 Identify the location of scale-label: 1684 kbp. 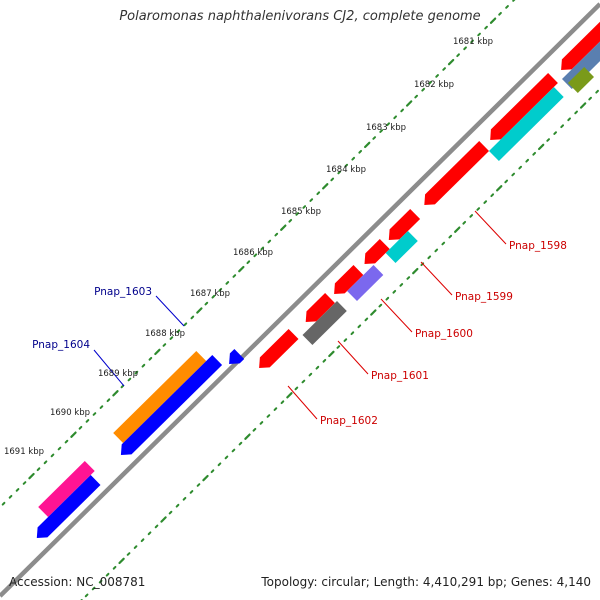
(346, 170).